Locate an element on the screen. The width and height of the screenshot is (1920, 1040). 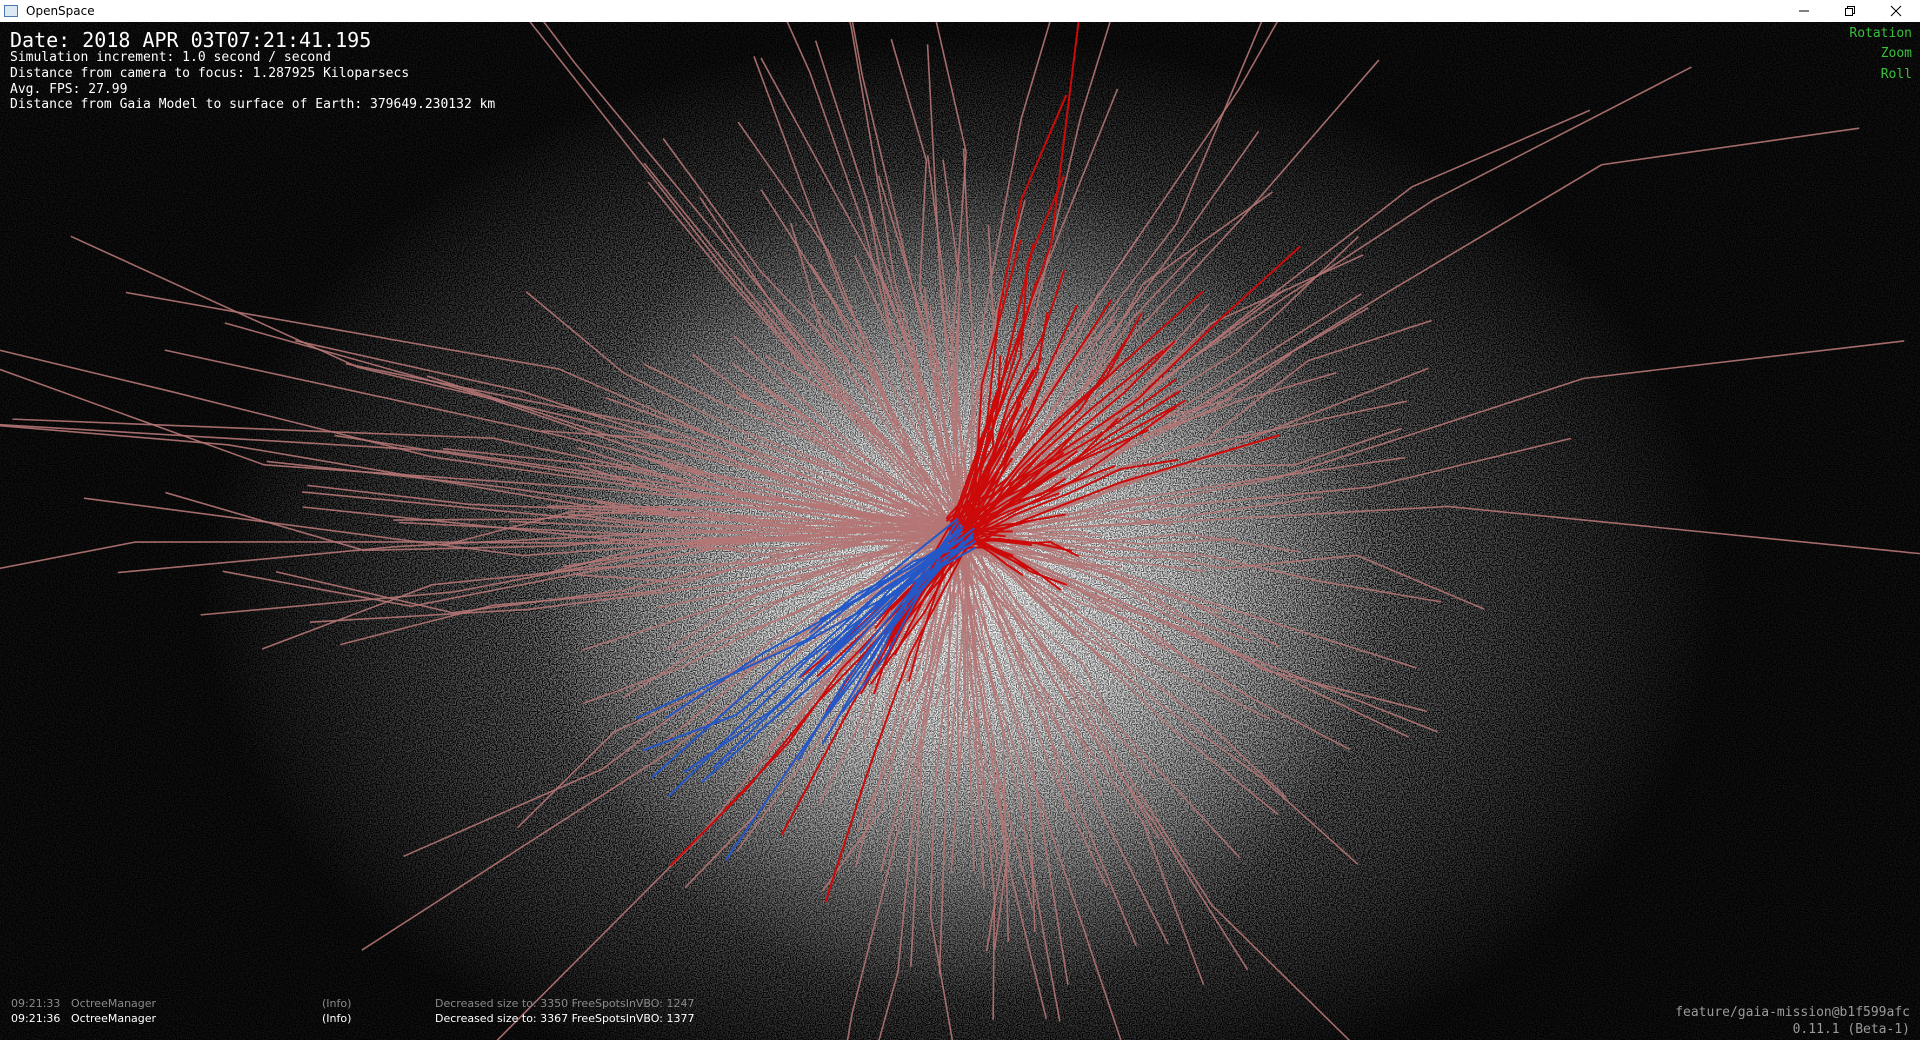
window-title: OpenSpace is located at coordinates (60, 11).